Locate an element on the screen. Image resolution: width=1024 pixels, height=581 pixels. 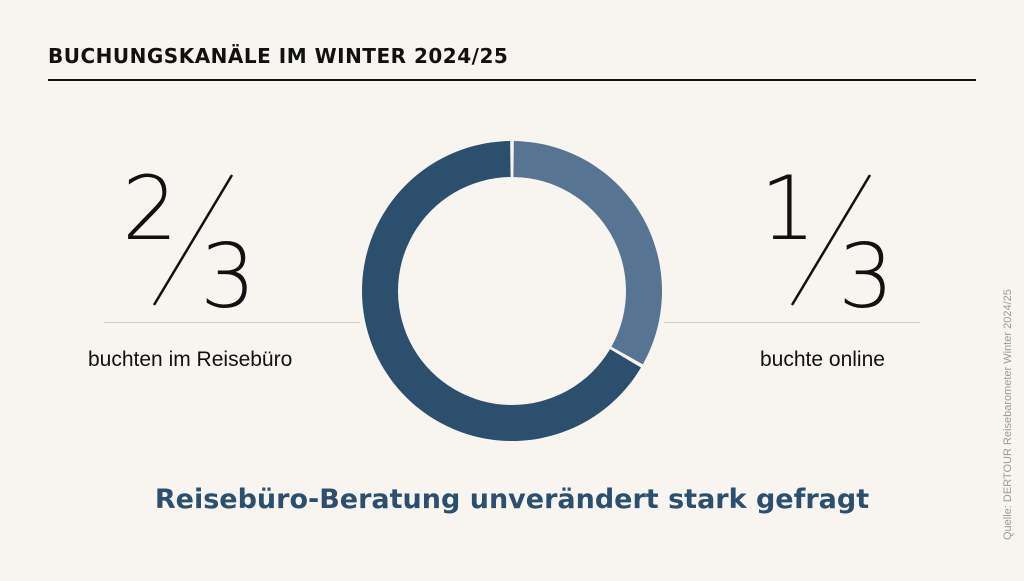
caption-left: buchten im Reisebüro is located at coordinates (190, 359).